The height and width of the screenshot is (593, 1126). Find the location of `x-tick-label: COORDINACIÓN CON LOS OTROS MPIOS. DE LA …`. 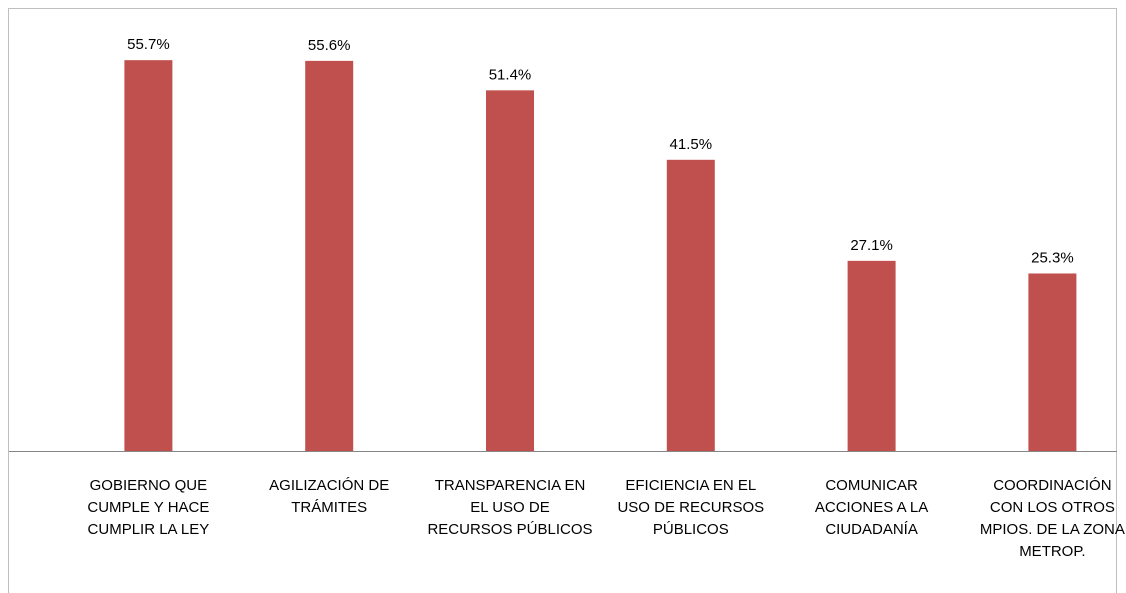

x-tick-label: COORDINACIÓN CON LOS OTROS MPIOS. DE LA … is located at coordinates (1052, 518).